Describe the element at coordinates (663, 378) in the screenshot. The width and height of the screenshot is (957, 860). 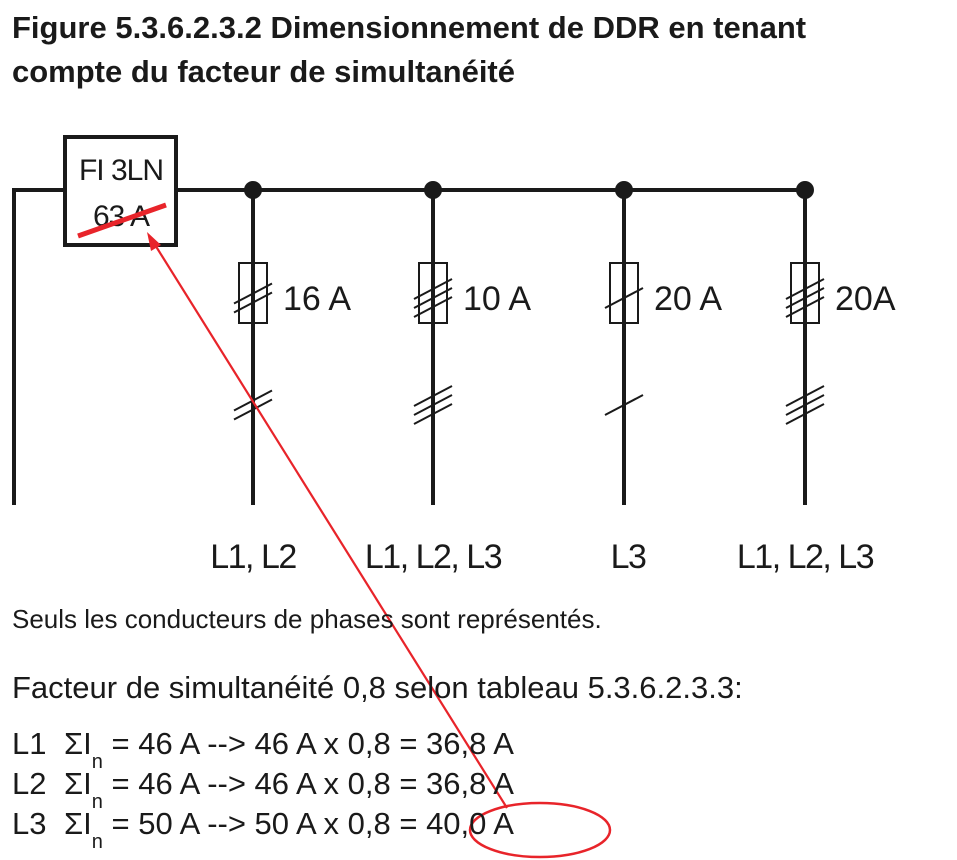
I see `branch-3: 20 A L3` at that location.